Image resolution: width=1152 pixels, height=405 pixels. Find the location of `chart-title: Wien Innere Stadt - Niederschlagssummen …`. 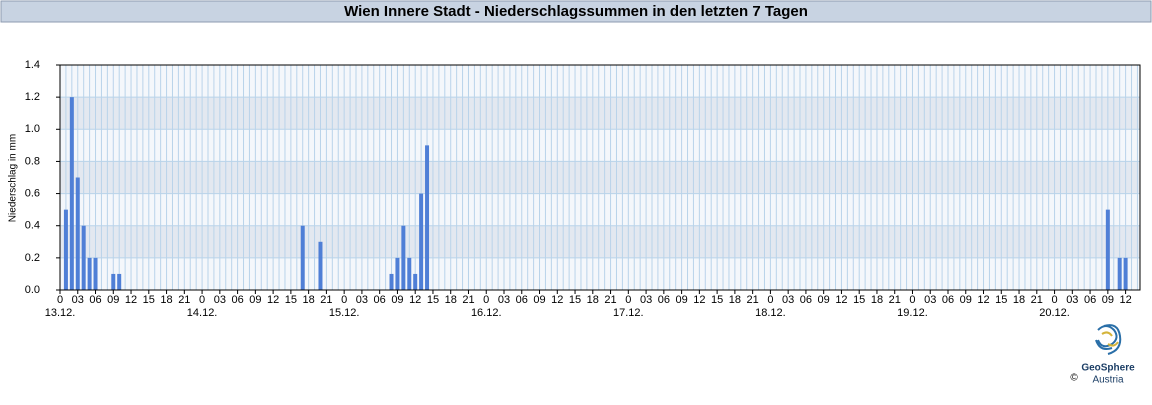

chart-title: Wien Innere Stadt - Niederschlagssummen … is located at coordinates (576, 11).